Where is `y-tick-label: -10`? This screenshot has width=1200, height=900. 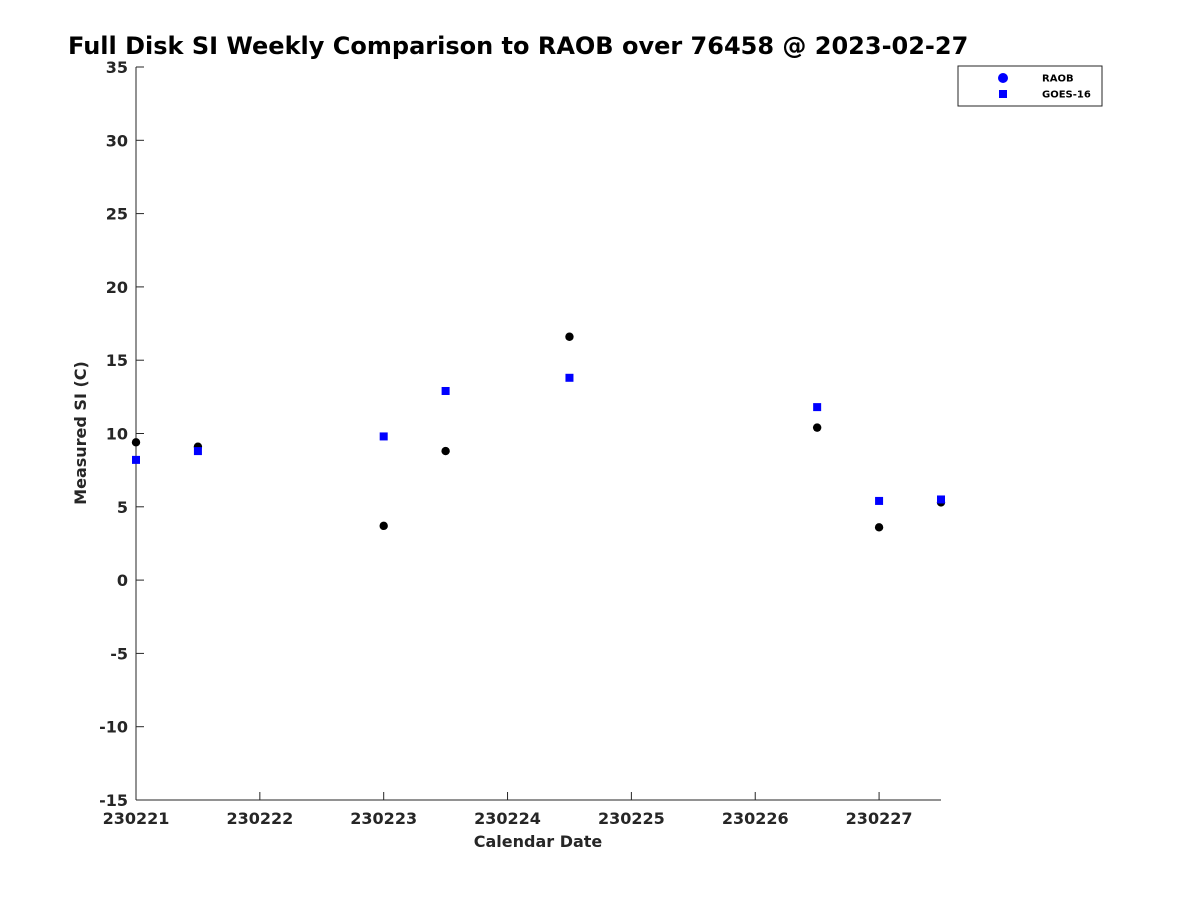
y-tick-label: -10 is located at coordinates (113, 727).